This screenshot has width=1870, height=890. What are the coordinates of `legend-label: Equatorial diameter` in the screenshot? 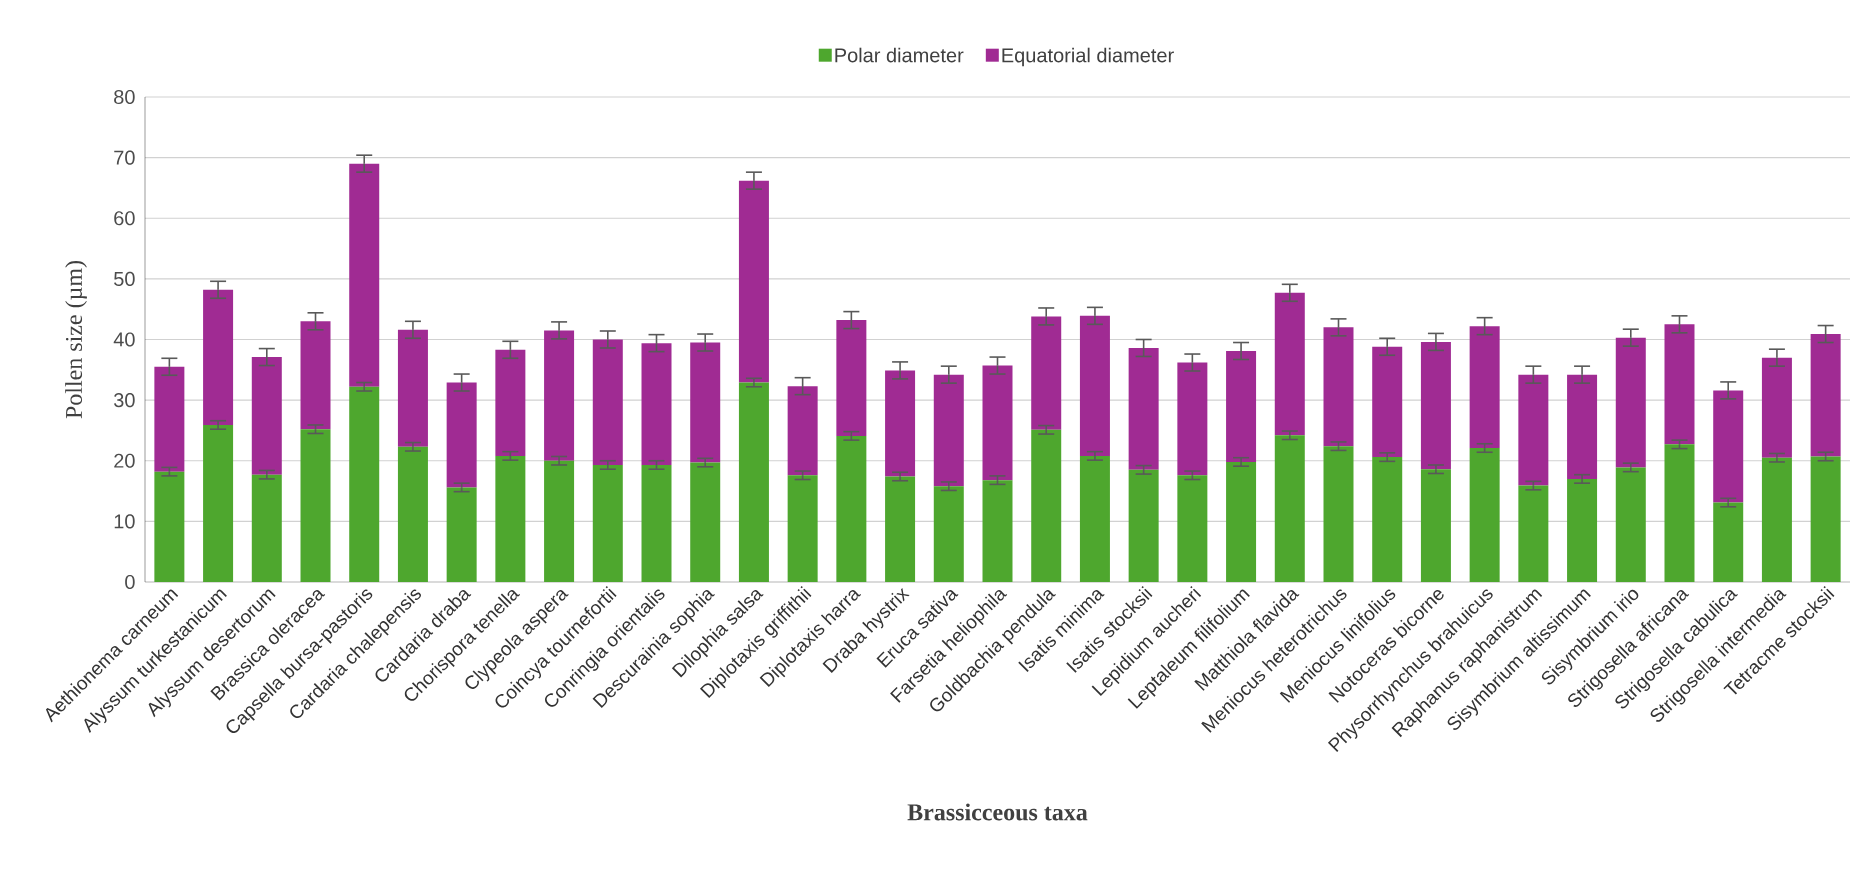 It's located at (1088, 57).